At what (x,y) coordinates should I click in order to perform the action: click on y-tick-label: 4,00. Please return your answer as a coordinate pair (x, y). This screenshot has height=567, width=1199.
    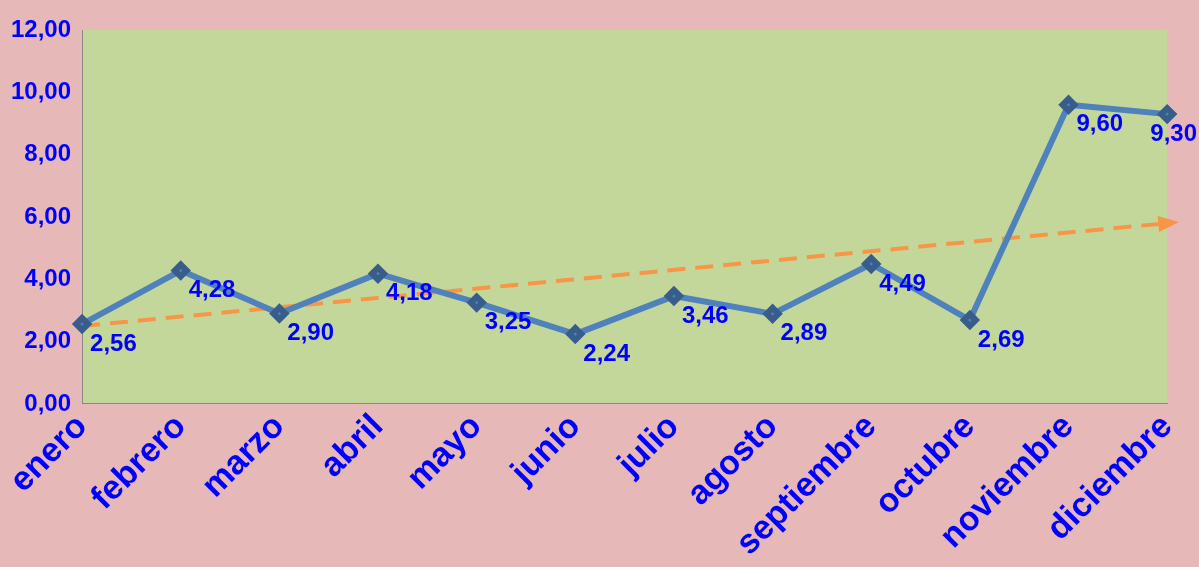
    Looking at the image, I should click on (48, 277).